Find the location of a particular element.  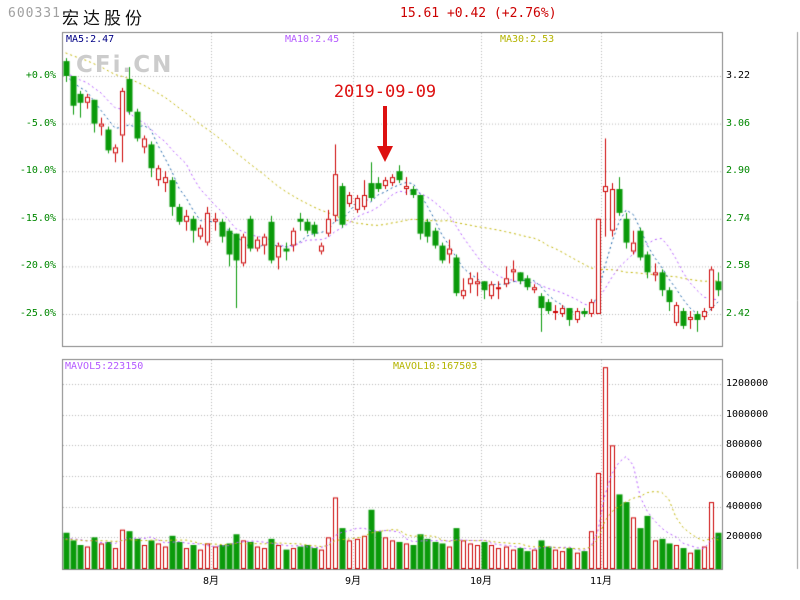

price-tick-label: 2.74 is located at coordinates (738, 218).